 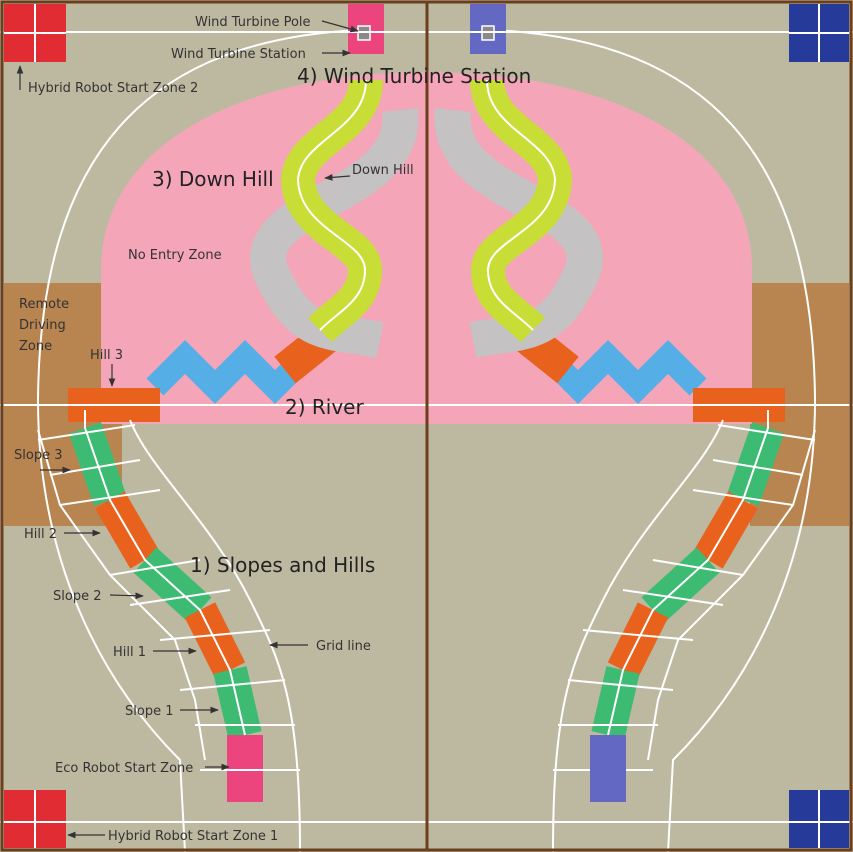 What do you see at coordinates (238, 54) in the screenshot?
I see `label-wind-turbine-station: Wind Turbine Station` at bounding box center [238, 54].